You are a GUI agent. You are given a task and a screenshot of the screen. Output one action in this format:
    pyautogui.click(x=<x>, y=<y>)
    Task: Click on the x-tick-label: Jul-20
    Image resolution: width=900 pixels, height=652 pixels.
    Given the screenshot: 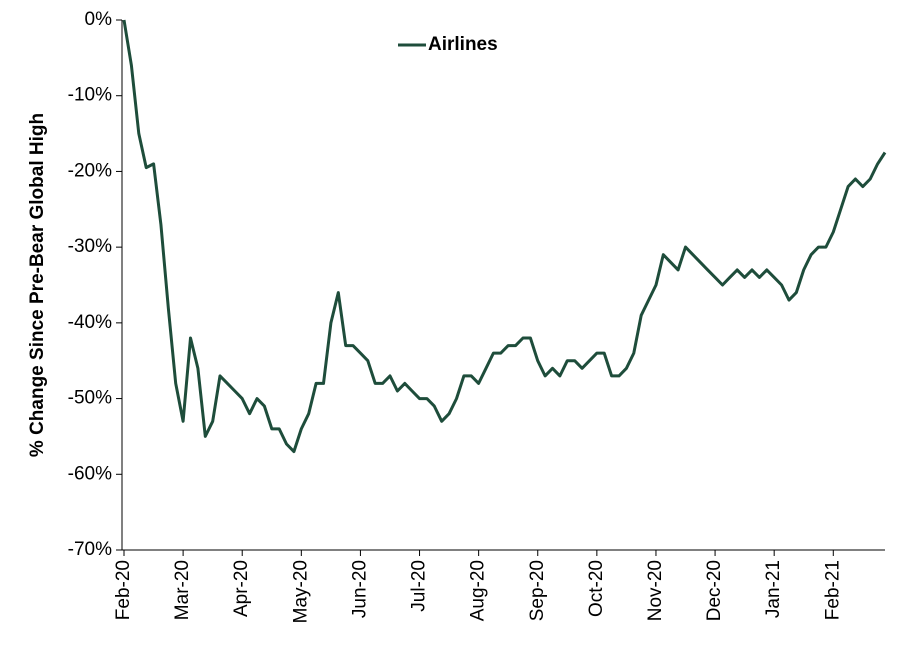 What is the action you would take?
    pyautogui.click(x=419, y=586)
    